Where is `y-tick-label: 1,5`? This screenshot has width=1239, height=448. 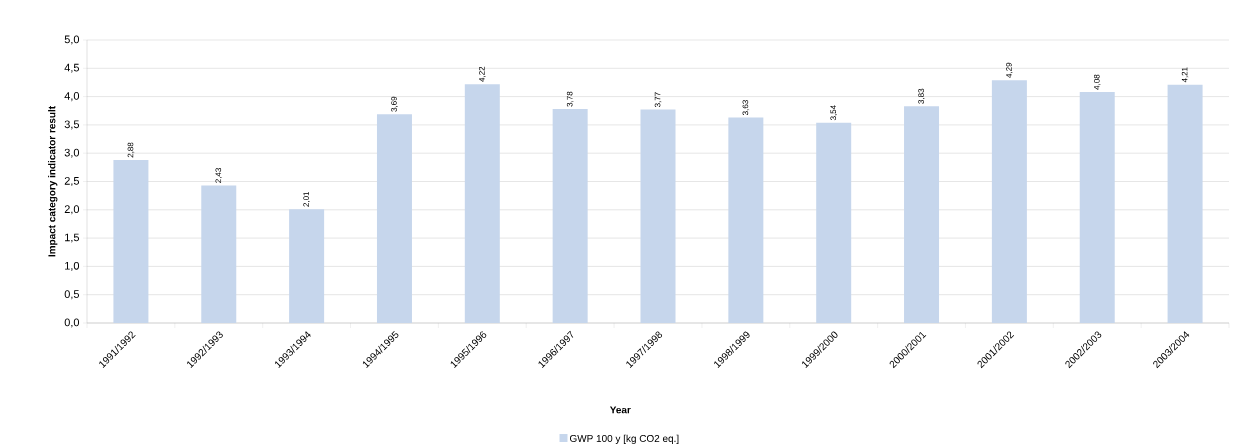
y-tick-label: 1,5 is located at coordinates (72, 238).